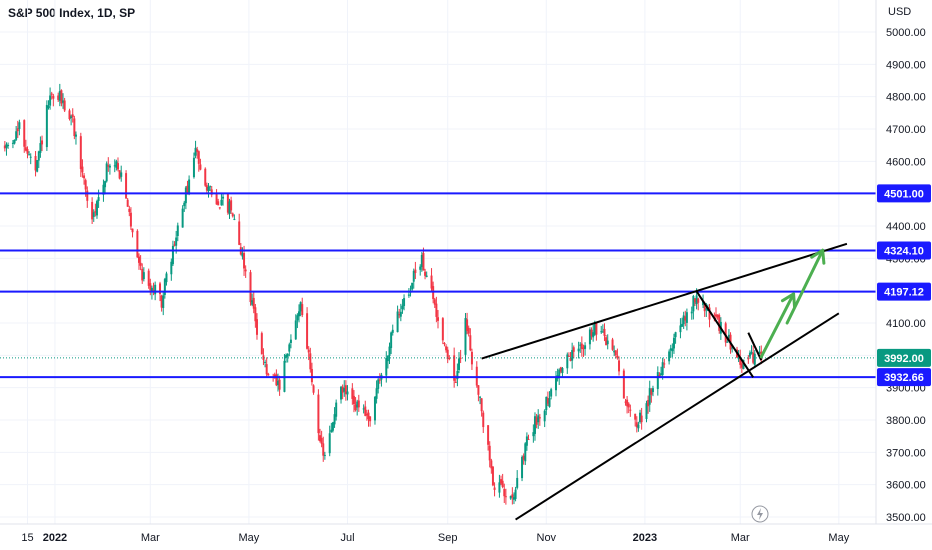 This screenshot has width=932, height=550. What do you see at coordinates (150, 538) in the screenshot?
I see `time-tick-label: Mar` at bounding box center [150, 538].